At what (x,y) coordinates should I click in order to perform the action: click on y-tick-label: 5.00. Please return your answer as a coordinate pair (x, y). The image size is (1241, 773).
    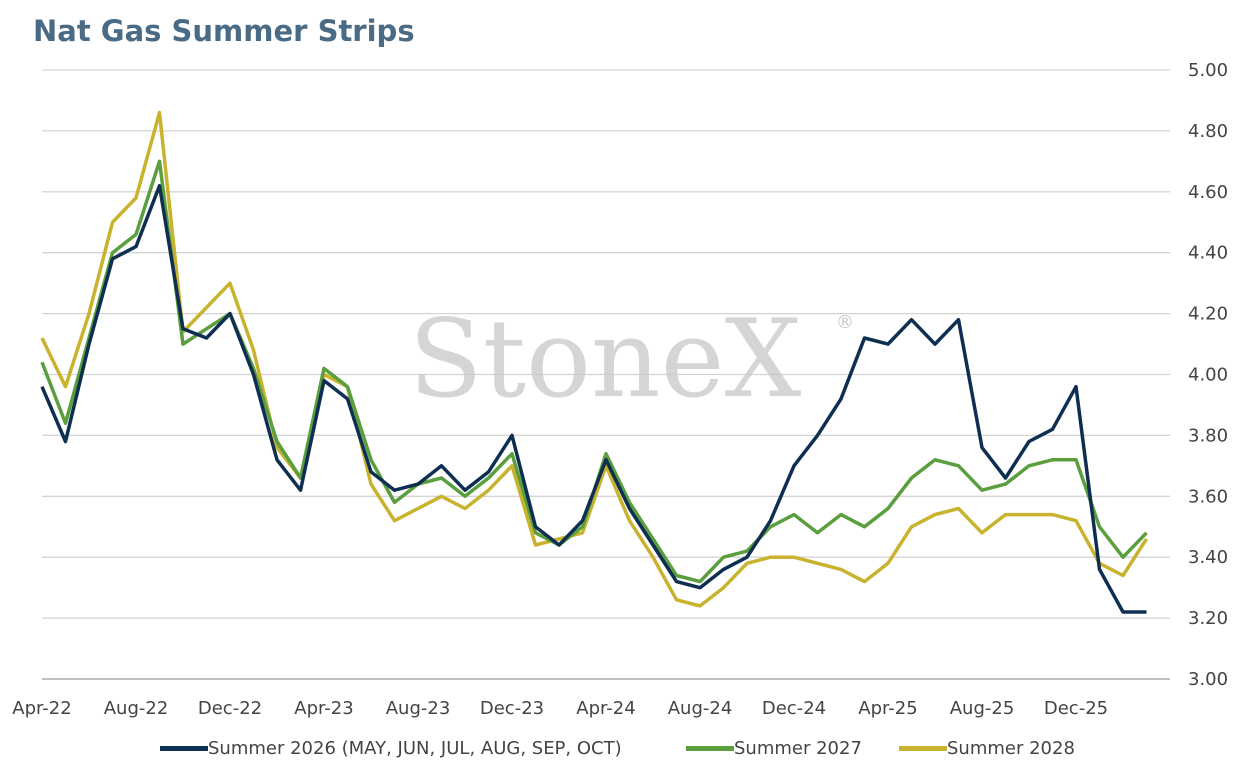
    Looking at the image, I should click on (1208, 70).